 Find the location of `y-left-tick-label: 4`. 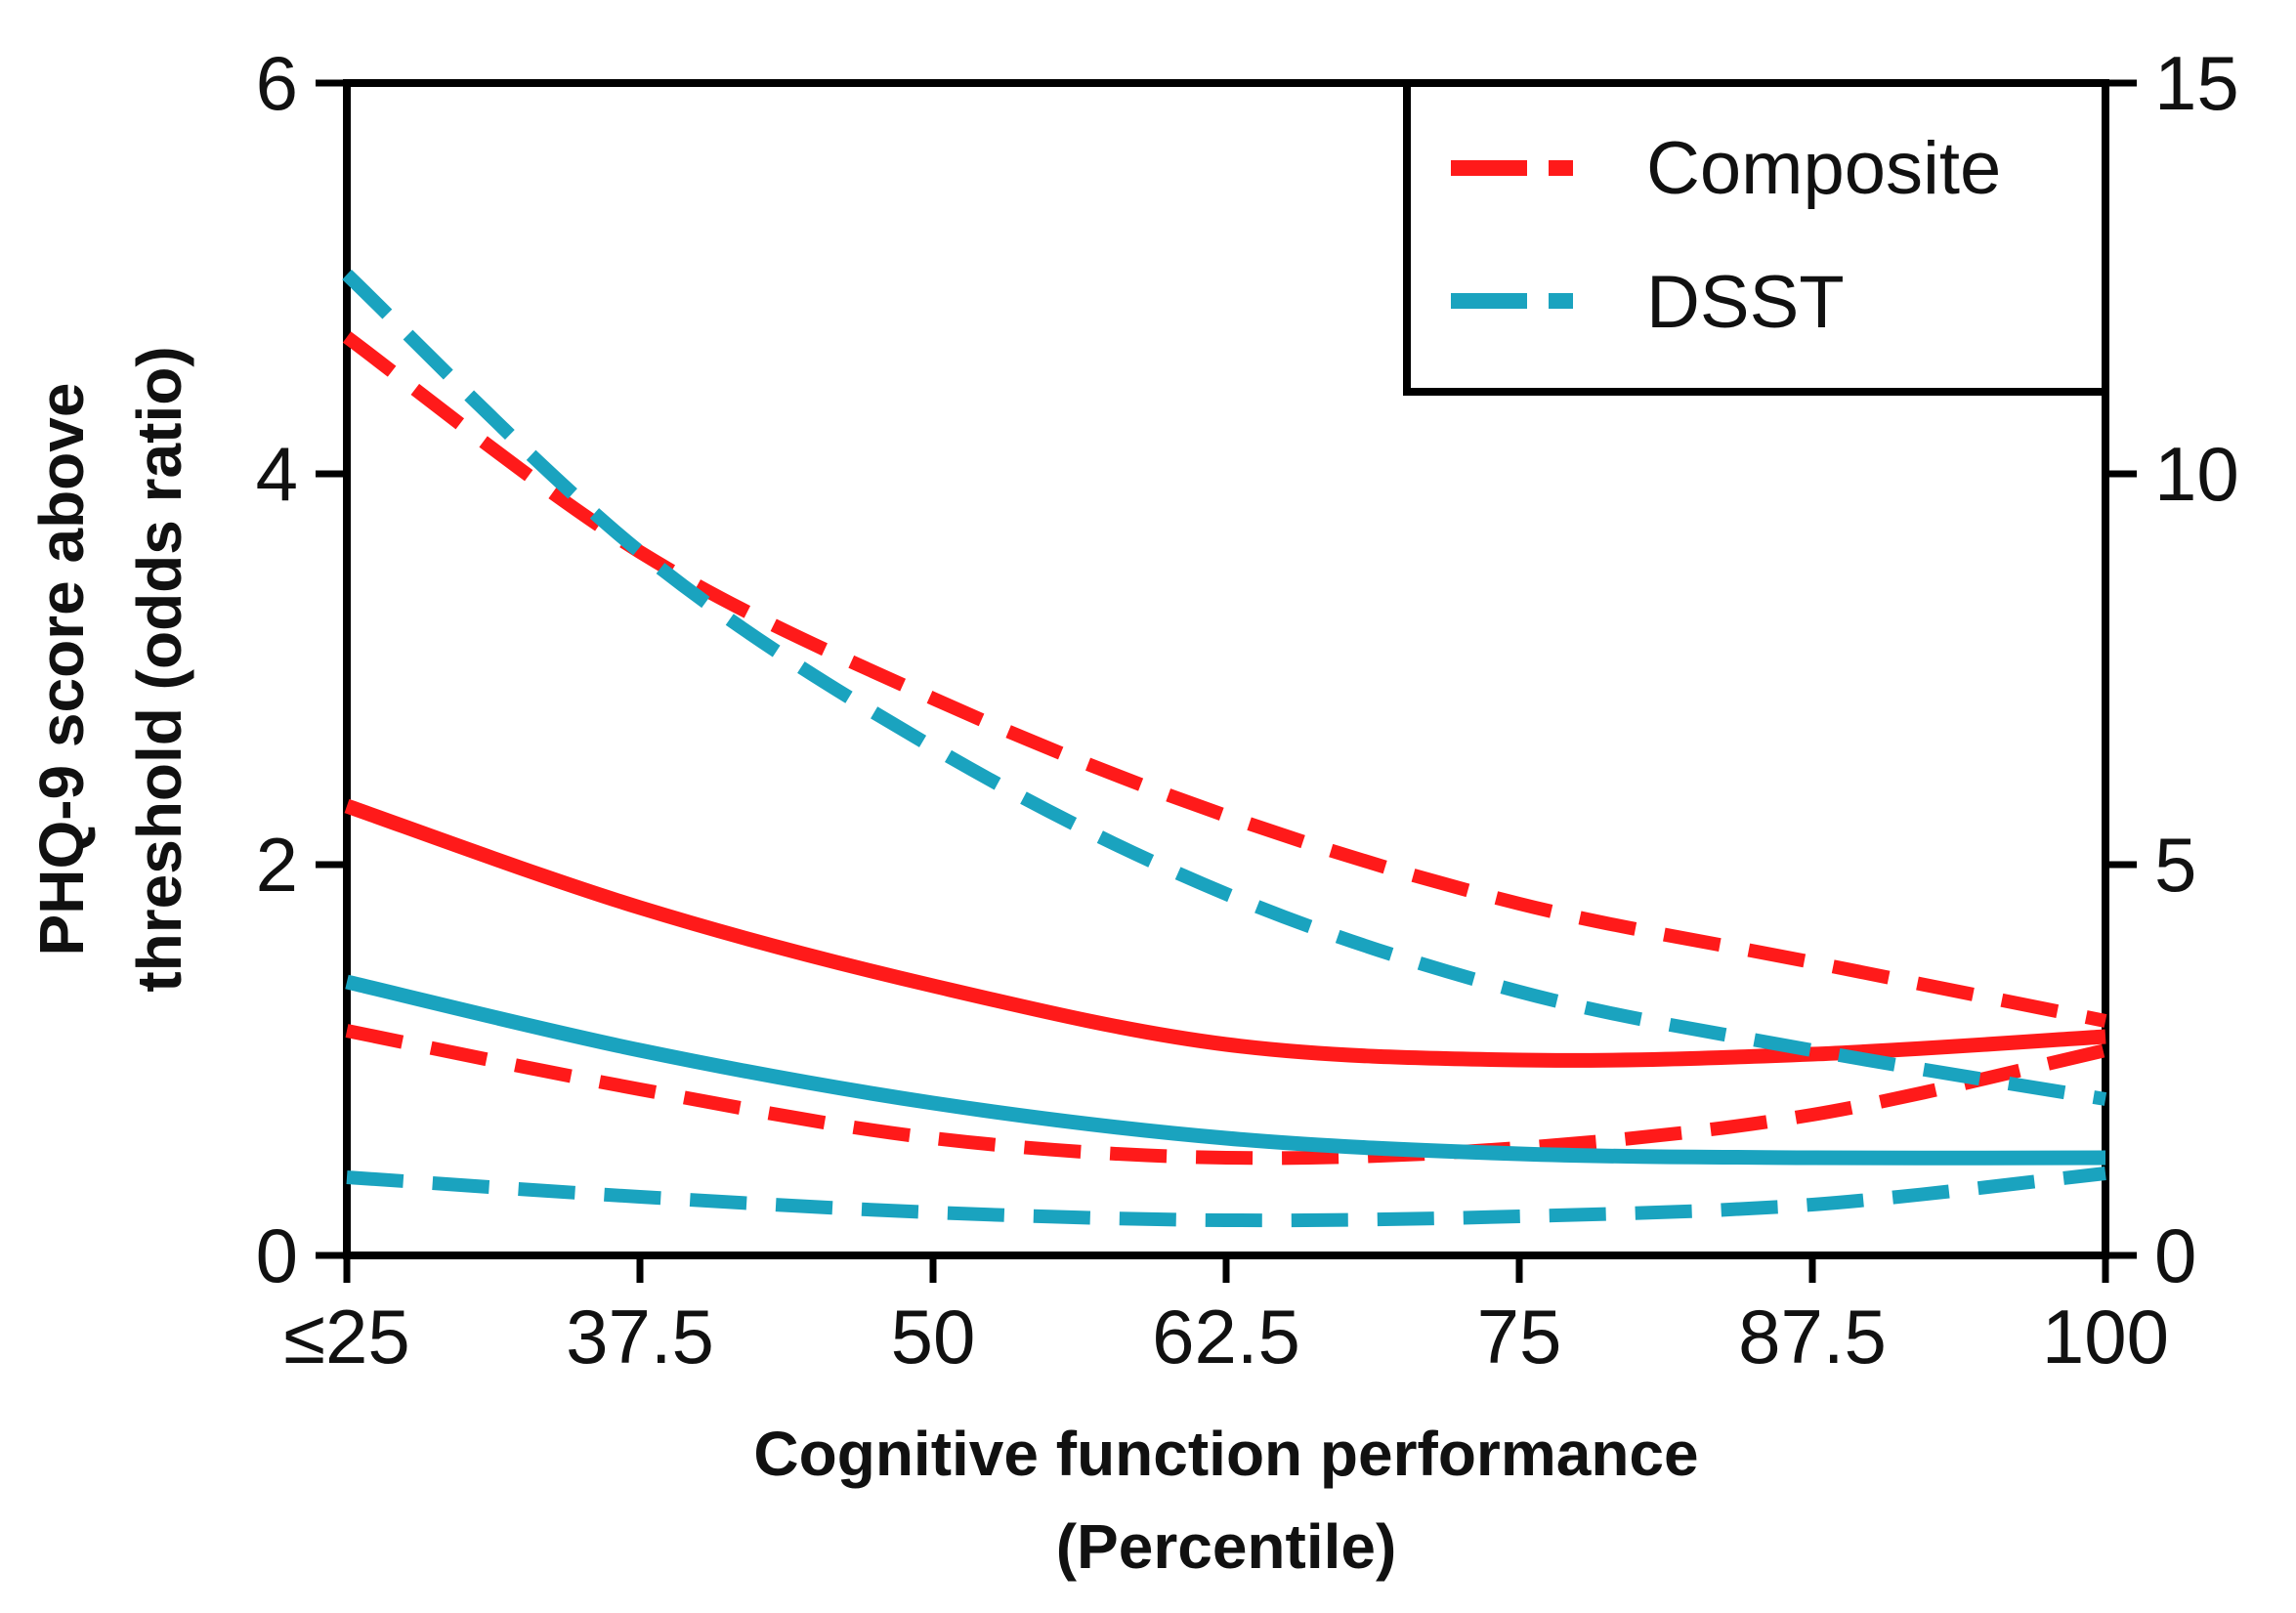

y-left-tick-label: 4 is located at coordinates (277, 474).